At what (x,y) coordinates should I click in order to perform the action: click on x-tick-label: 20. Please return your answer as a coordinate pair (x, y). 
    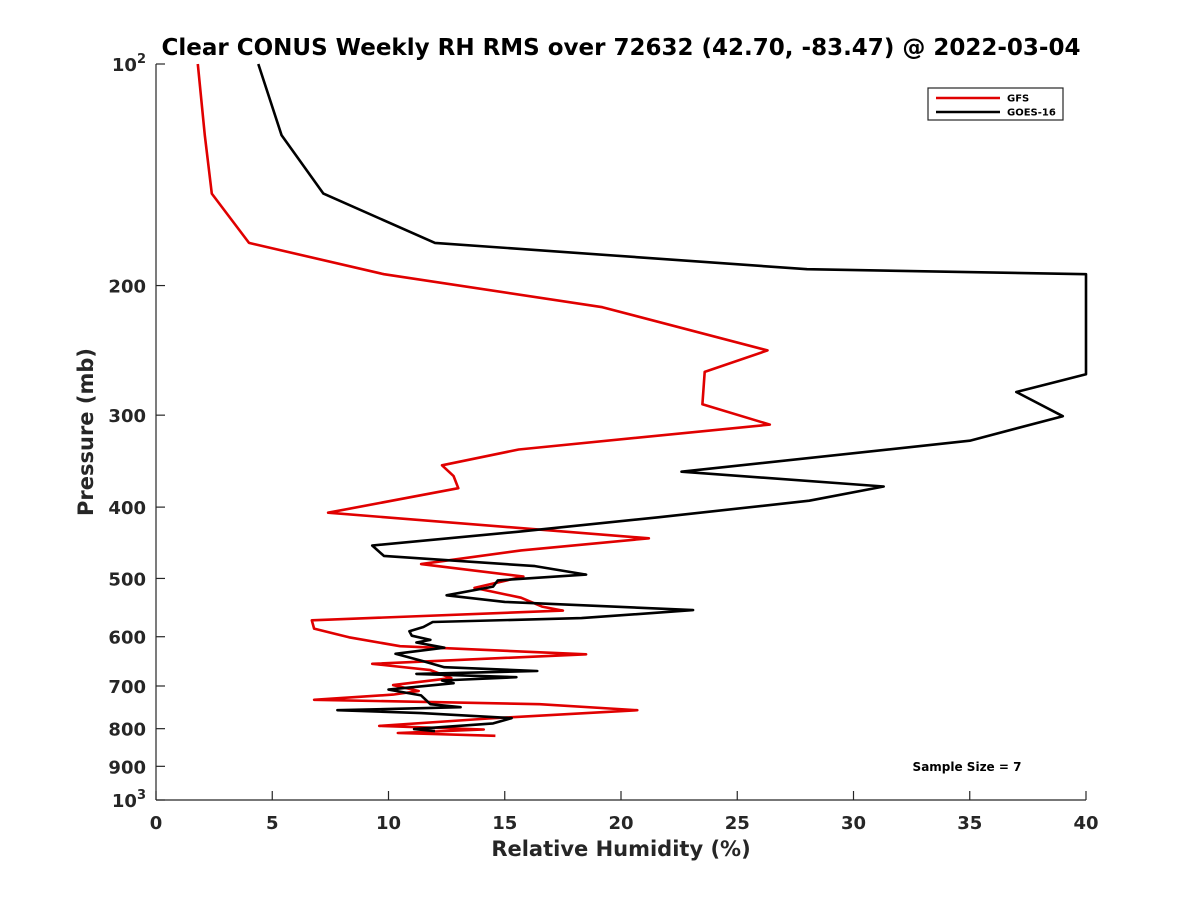
    Looking at the image, I should click on (620, 823).